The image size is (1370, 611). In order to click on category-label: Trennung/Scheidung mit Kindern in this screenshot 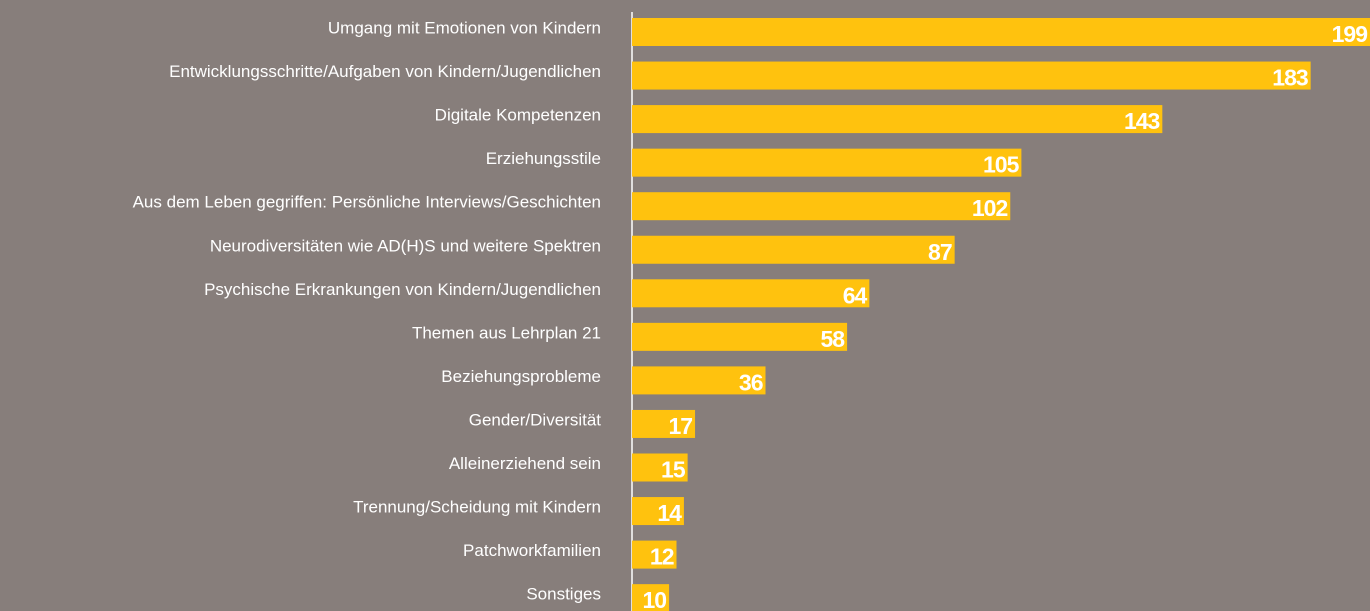, I will do `click(477, 507)`.